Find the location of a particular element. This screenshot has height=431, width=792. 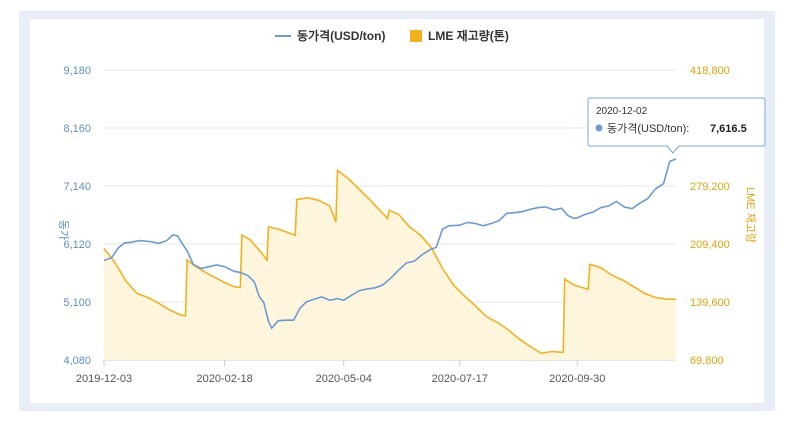

x-tick-label: 2020-09-30 is located at coordinates (577, 379).